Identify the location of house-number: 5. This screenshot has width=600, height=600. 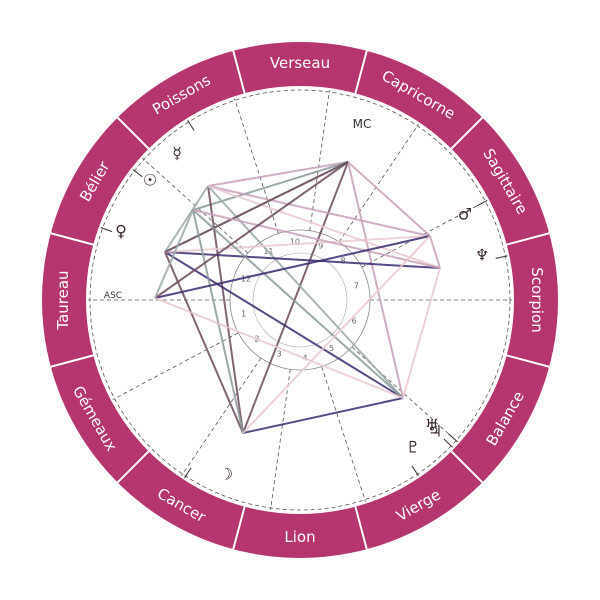
(331, 348).